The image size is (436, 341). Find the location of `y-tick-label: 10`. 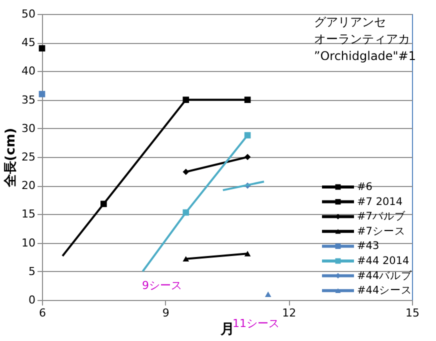

y-tick-label: 10 is located at coordinates (29, 243).